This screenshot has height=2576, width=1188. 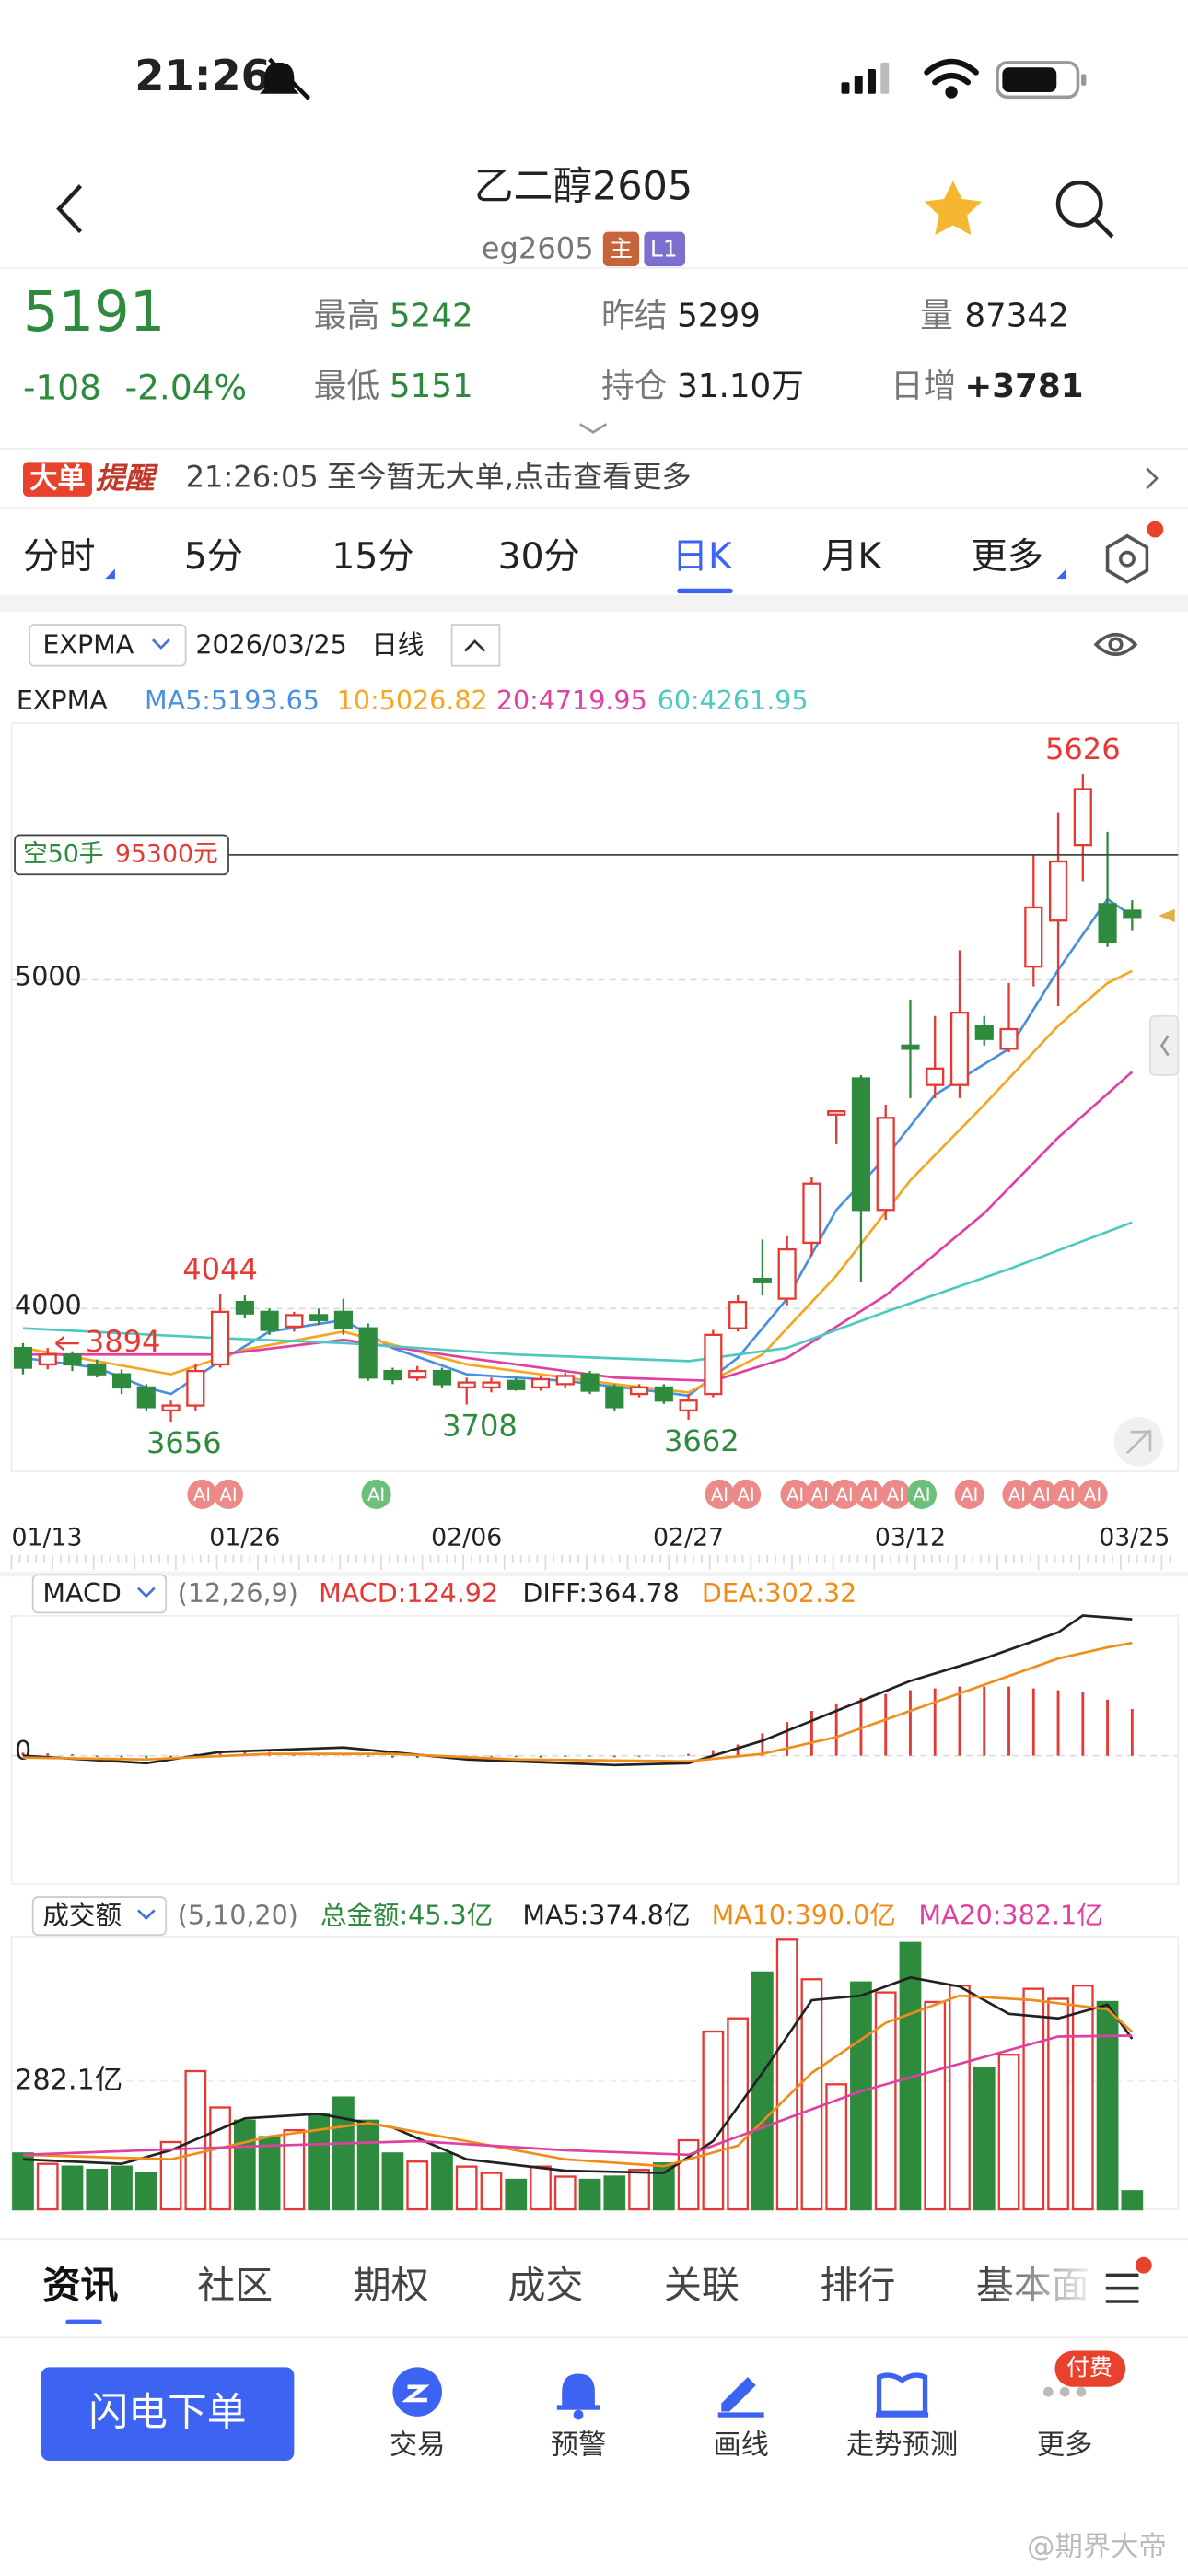 I want to click on visibility-button, so click(x=1115, y=644).